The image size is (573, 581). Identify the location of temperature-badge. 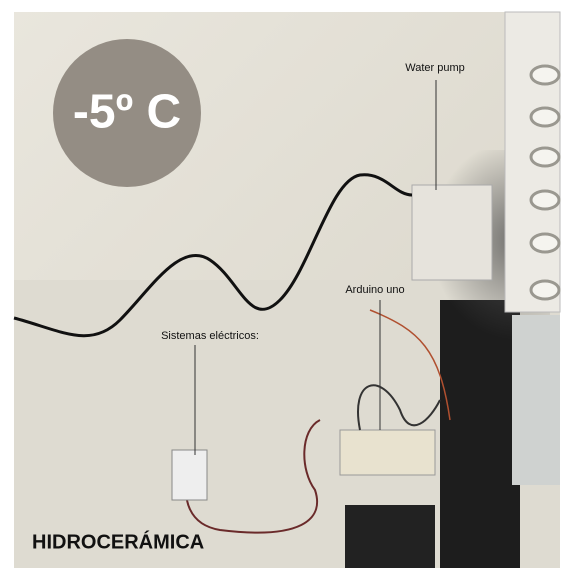
(127, 113).